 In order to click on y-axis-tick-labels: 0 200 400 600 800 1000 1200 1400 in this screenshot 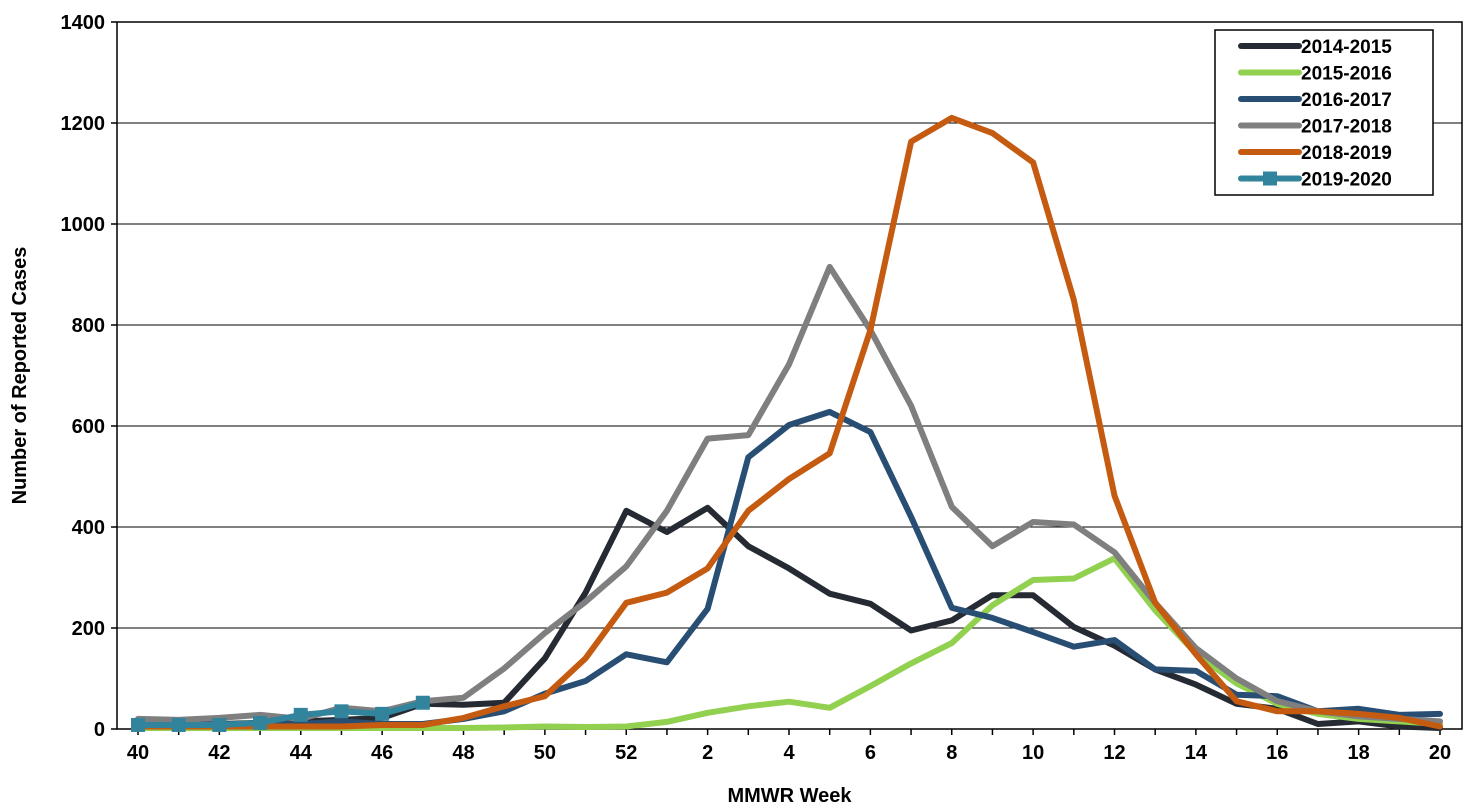, I will do `click(83, 376)`.